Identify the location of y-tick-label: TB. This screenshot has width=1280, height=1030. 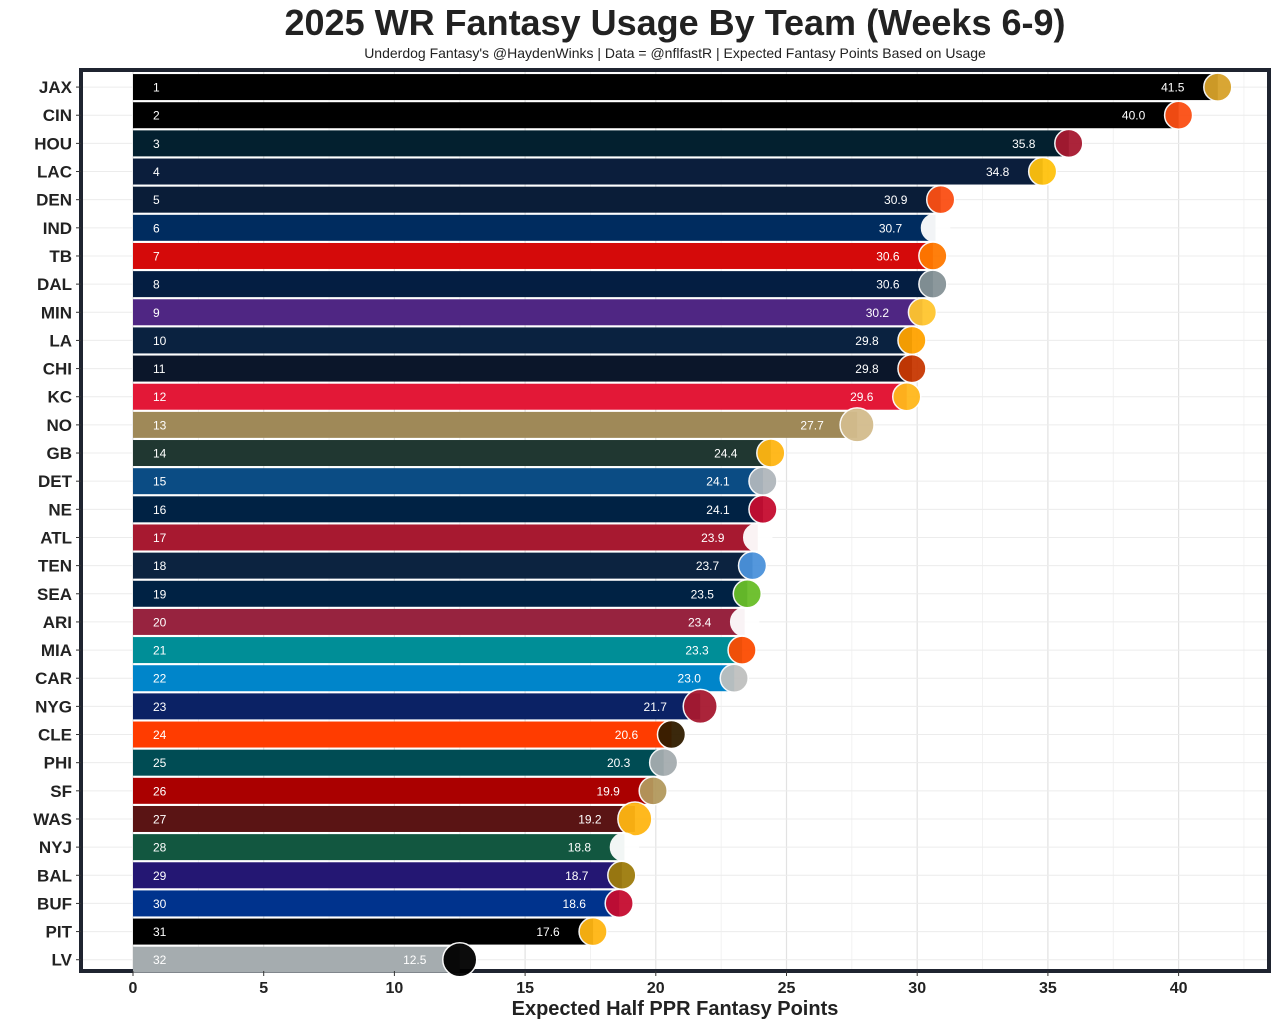
(60, 256).